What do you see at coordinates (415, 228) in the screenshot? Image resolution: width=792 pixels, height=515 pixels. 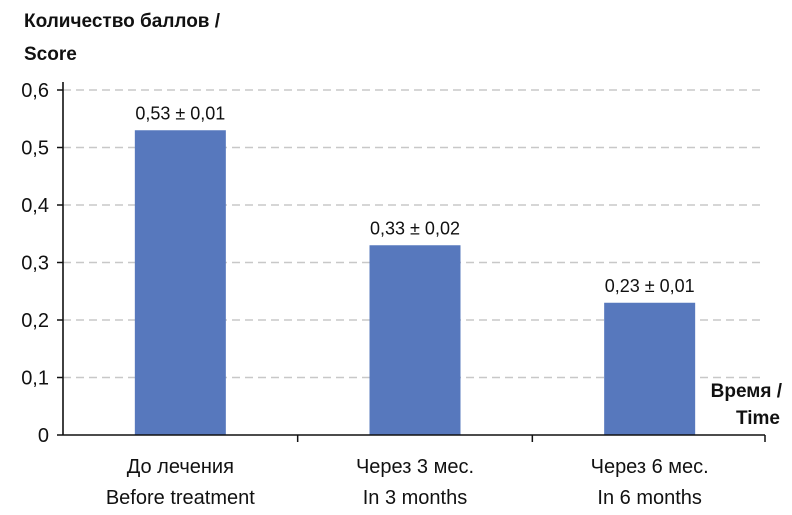 I see `data-label: 0,33 ± 0,02` at bounding box center [415, 228].